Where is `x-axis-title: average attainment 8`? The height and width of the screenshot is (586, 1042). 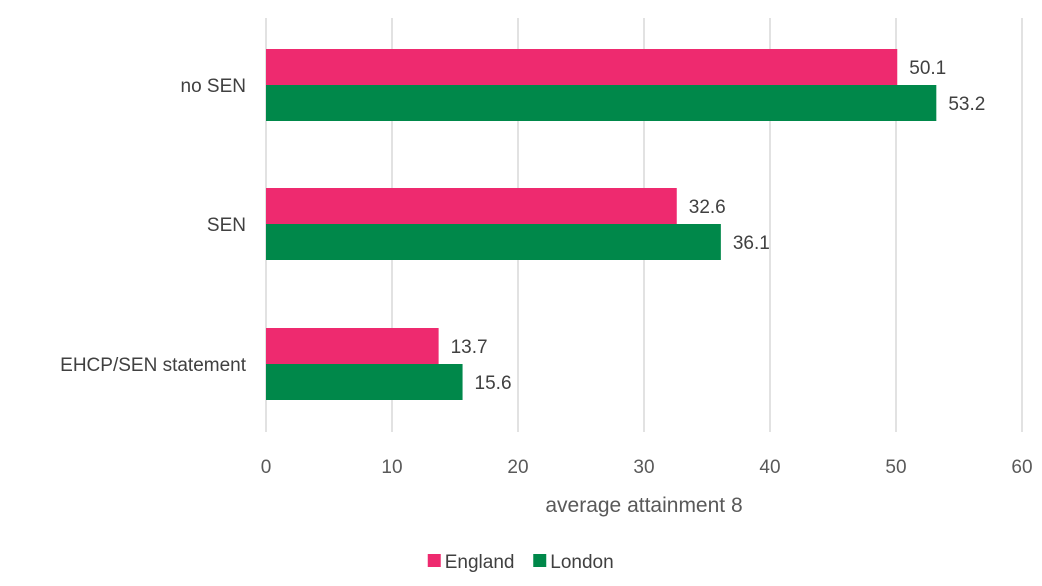
x-axis-title: average attainment 8 is located at coordinates (643, 505).